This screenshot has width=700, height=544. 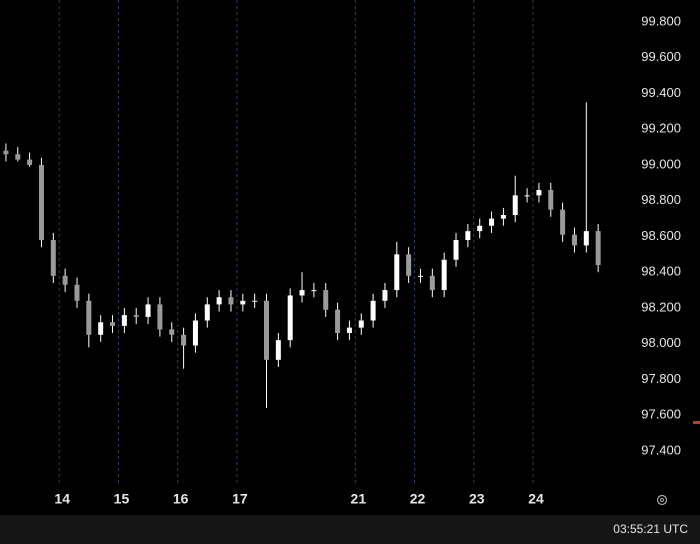 I want to click on x-tick-label: 23, so click(x=477, y=499).